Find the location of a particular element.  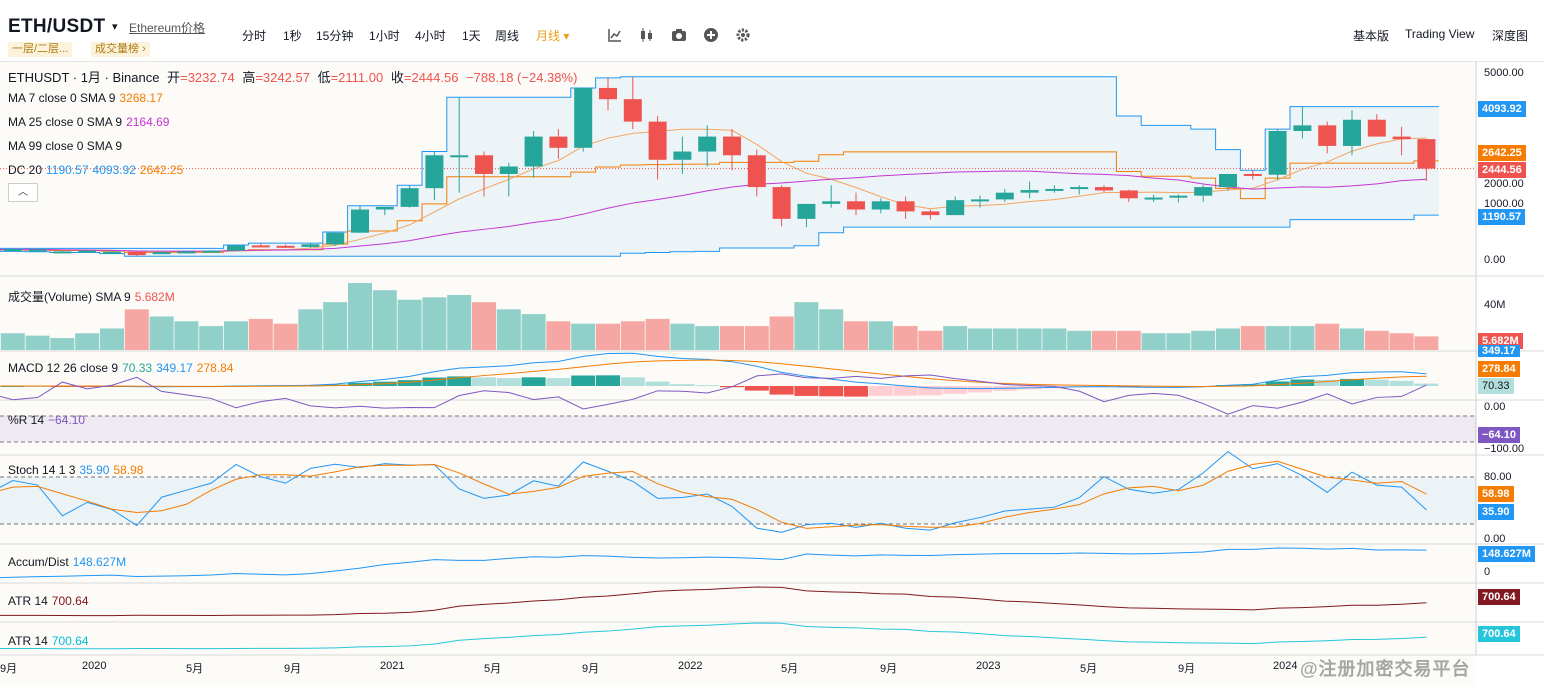

atr1-line is located at coordinates (713, 601).